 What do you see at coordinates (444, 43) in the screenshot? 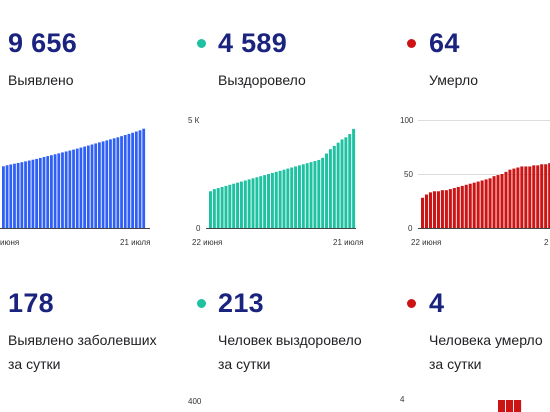
I see `deaths-total-value: 64` at bounding box center [444, 43].